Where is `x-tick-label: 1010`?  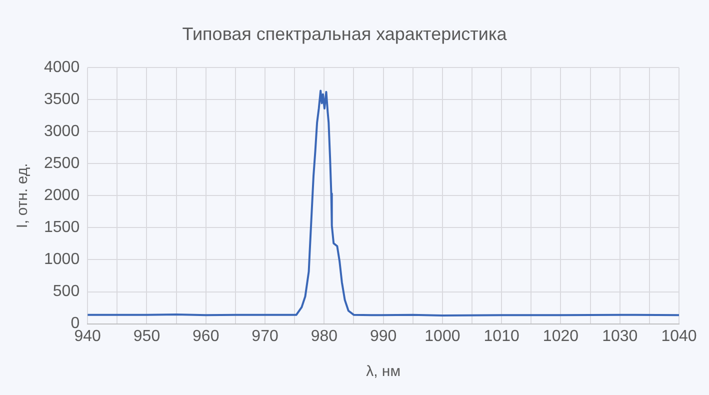
x-tick-label: 1010 is located at coordinates (502, 336).